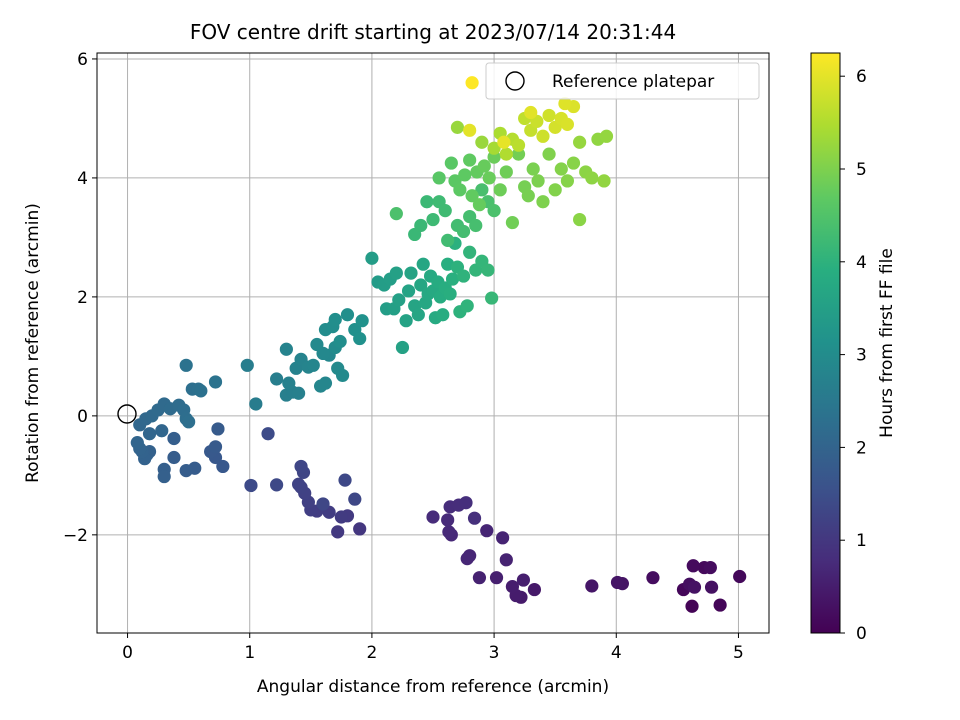  I want to click on colorbar-tick-label: 0, so click(861, 634).